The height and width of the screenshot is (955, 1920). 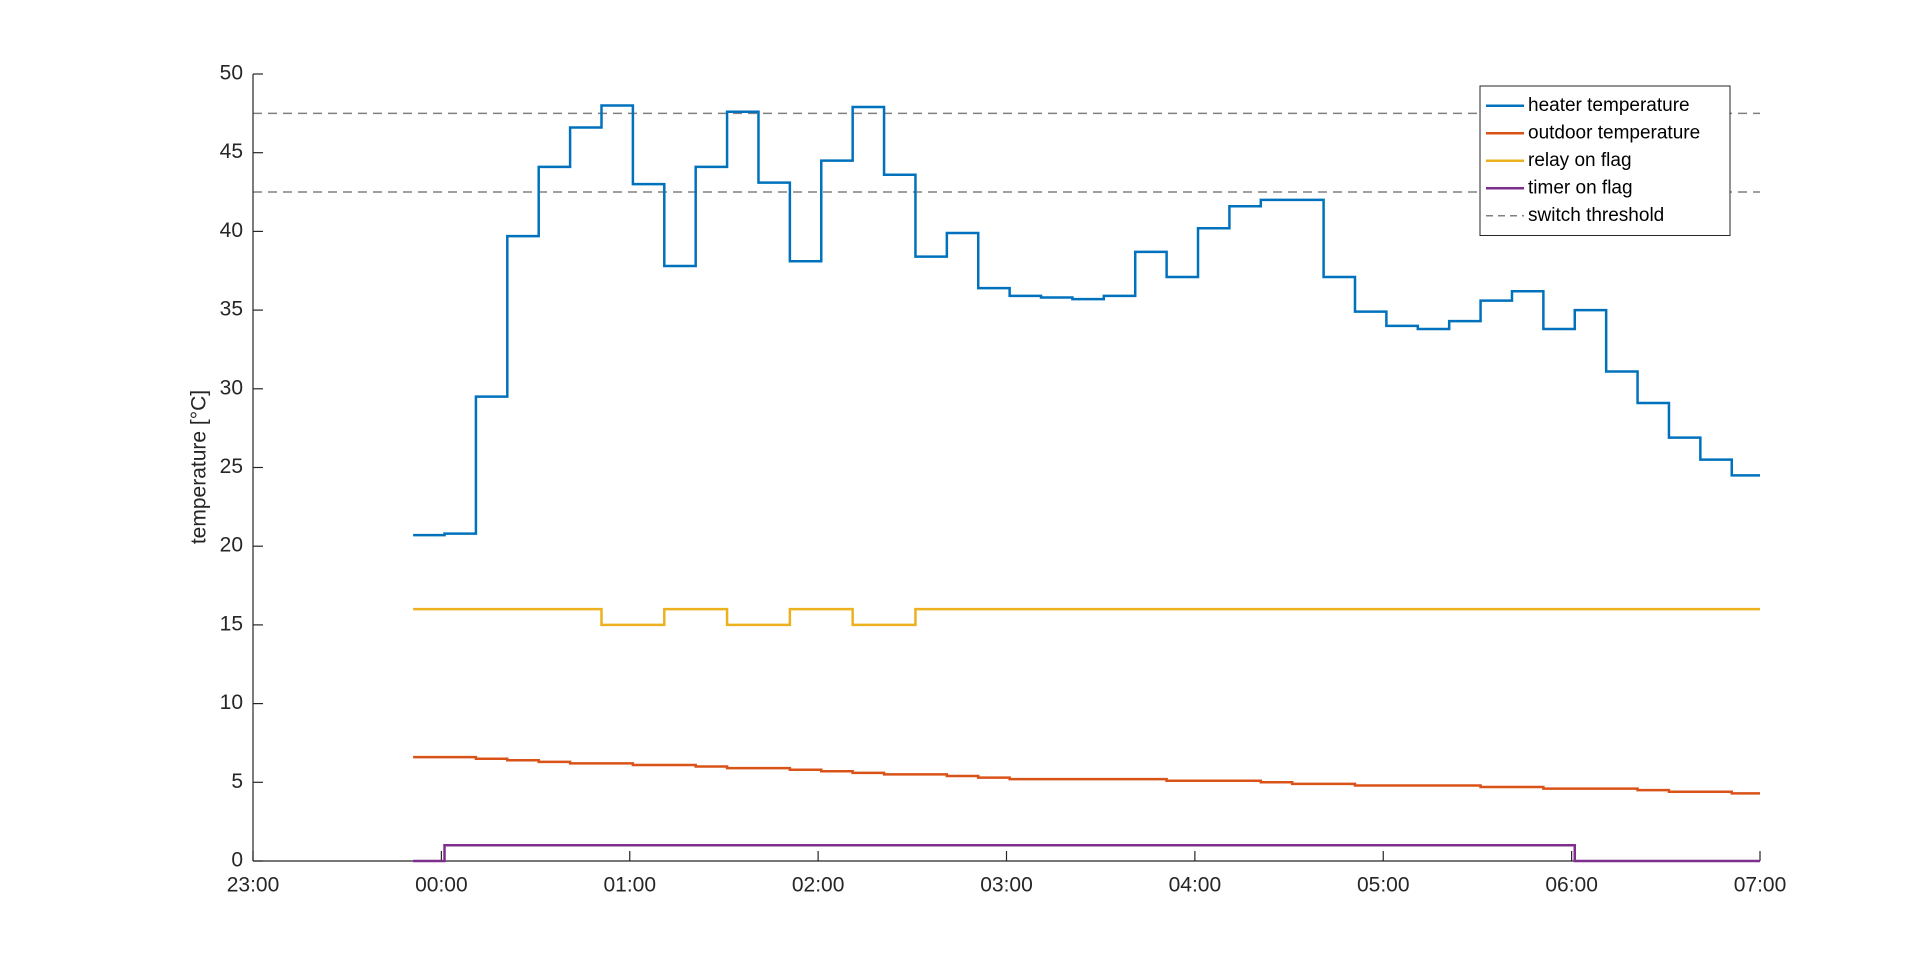 What do you see at coordinates (231, 466) in the screenshot?
I see `y-tick-label: 25` at bounding box center [231, 466].